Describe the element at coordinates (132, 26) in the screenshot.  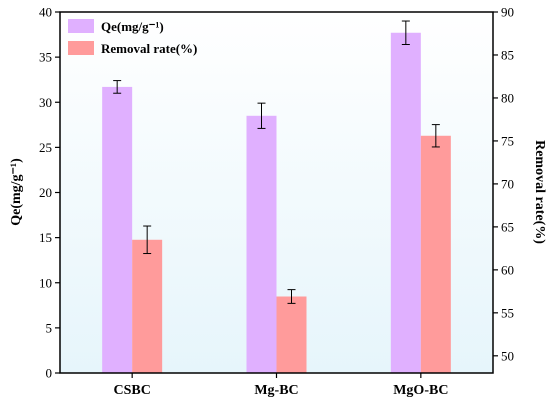
I see `legend-label: Qe(mg/g⁻¹)` at that location.